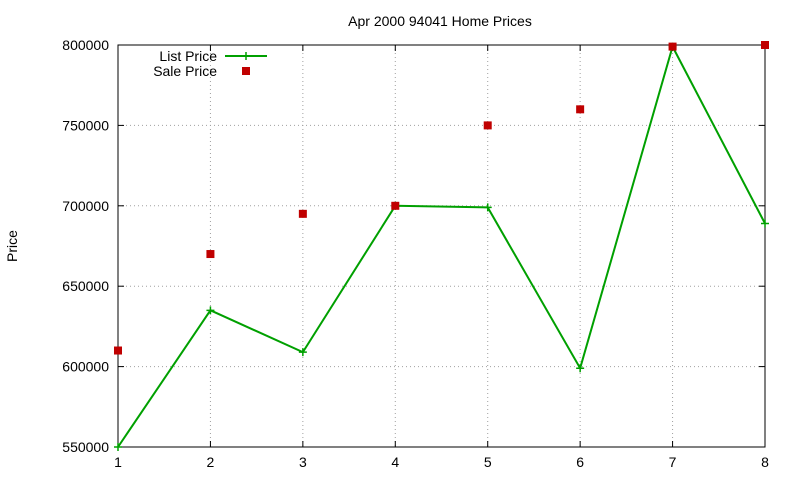  I want to click on x-tick-label: 4, so click(395, 462).